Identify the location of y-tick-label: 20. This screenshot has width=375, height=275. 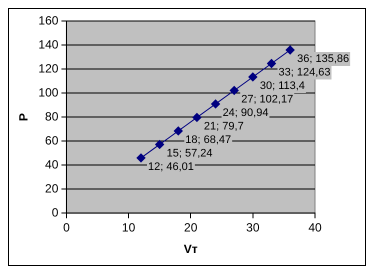
(52, 188).